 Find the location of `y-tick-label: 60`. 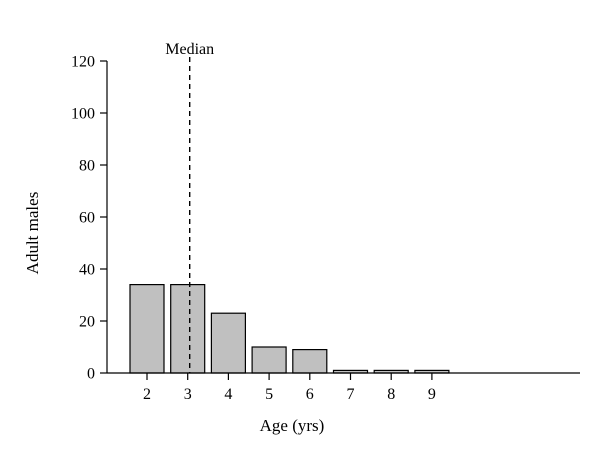

y-tick-label: 60 is located at coordinates (87, 218).